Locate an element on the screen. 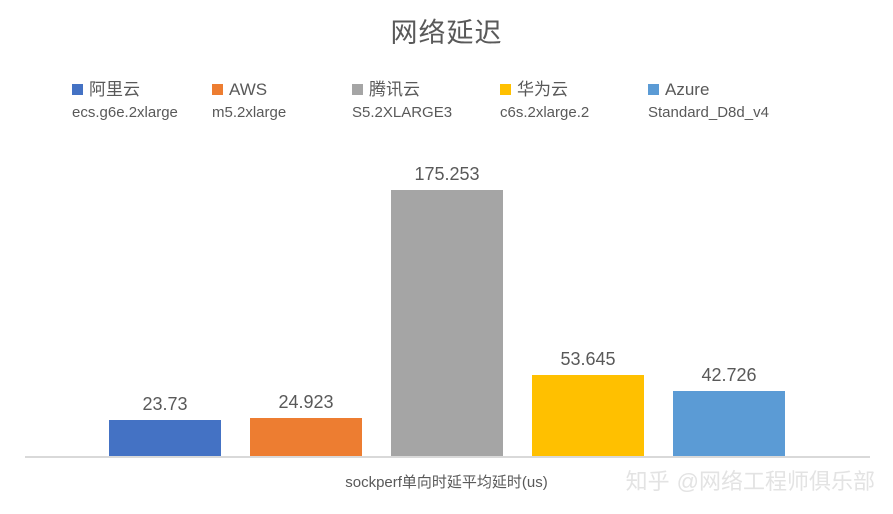 The height and width of the screenshot is (514, 893). bar-value-label-阿里云: 23.73 is located at coordinates (165, 404).